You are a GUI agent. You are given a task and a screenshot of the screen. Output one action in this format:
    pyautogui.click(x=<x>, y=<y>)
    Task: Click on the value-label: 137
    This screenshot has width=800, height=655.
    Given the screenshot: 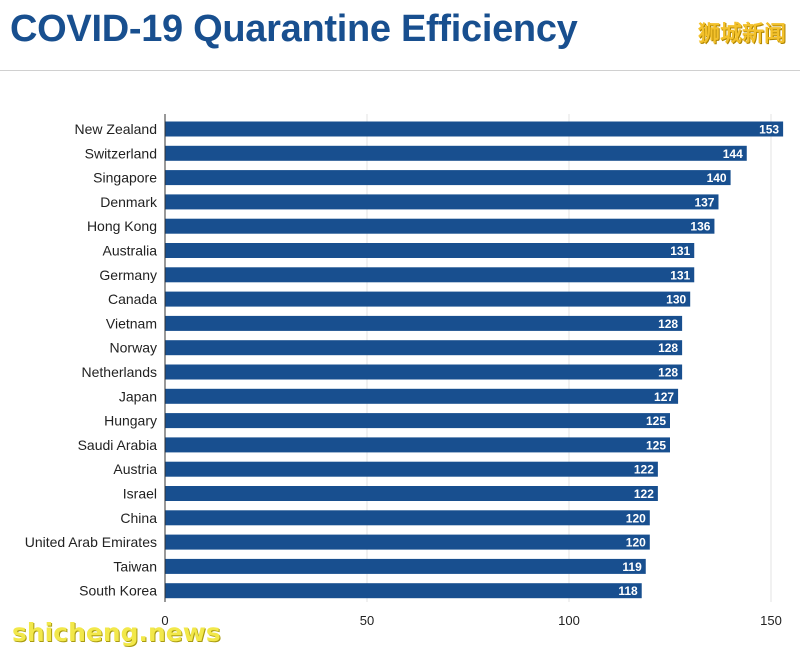 What is the action you would take?
    pyautogui.click(x=704, y=202)
    